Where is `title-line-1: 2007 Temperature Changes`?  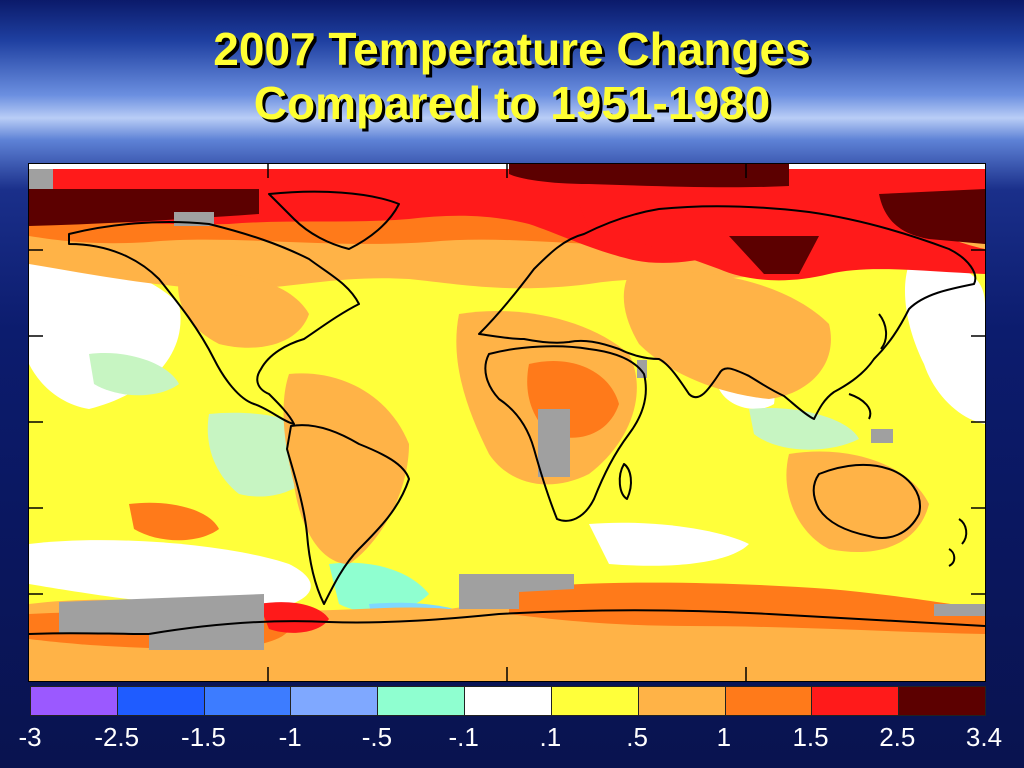
title-line-1: 2007 Temperature Changes is located at coordinates (512, 49).